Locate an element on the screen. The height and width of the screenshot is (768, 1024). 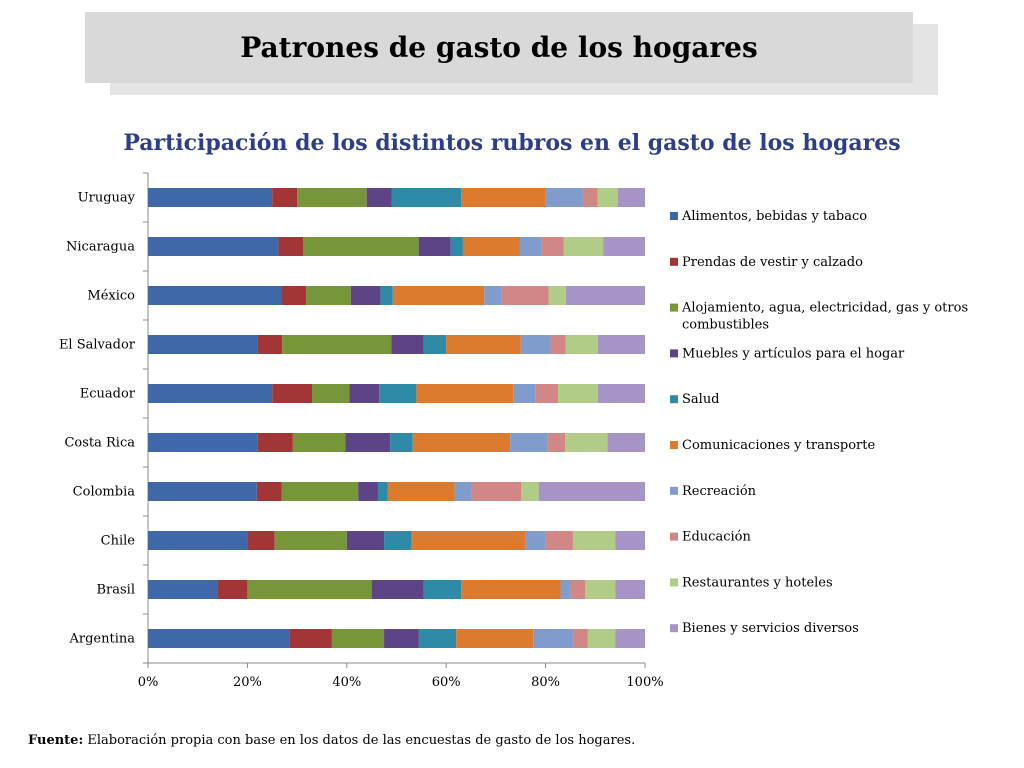
y-tick-label: Brasil is located at coordinates (115, 590).